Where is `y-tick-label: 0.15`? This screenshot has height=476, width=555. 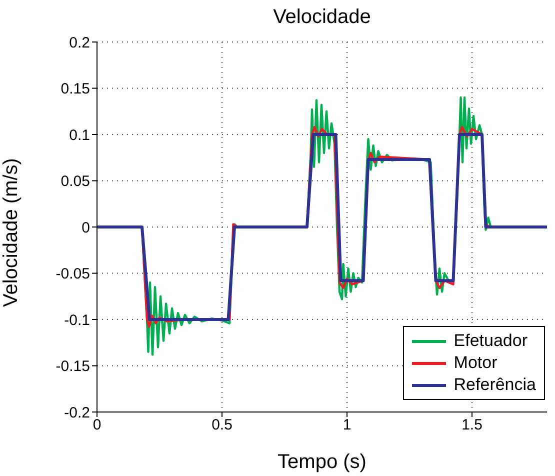 y-tick-label: 0.15 is located at coordinates (75, 89).